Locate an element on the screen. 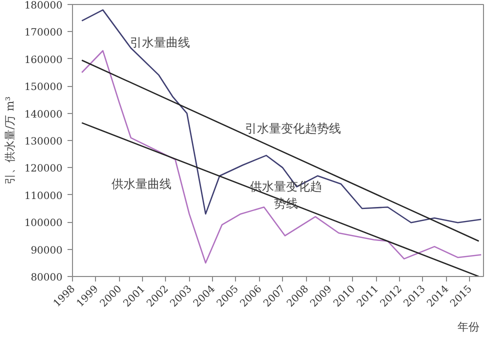 The height and width of the screenshot is (338, 491). annotation: 引水量曲线 is located at coordinates (160, 43).